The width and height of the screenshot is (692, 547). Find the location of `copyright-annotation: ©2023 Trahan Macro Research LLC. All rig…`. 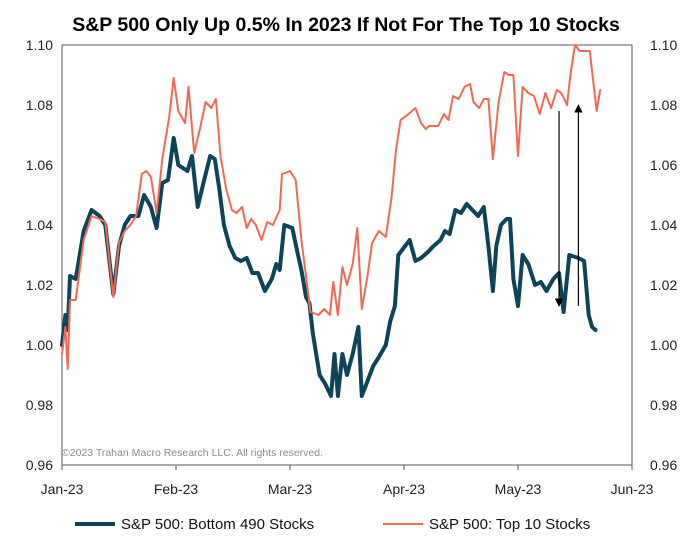

copyright-annotation: ©2023 Trahan Macro Research LLC. All rig… is located at coordinates (192, 453).